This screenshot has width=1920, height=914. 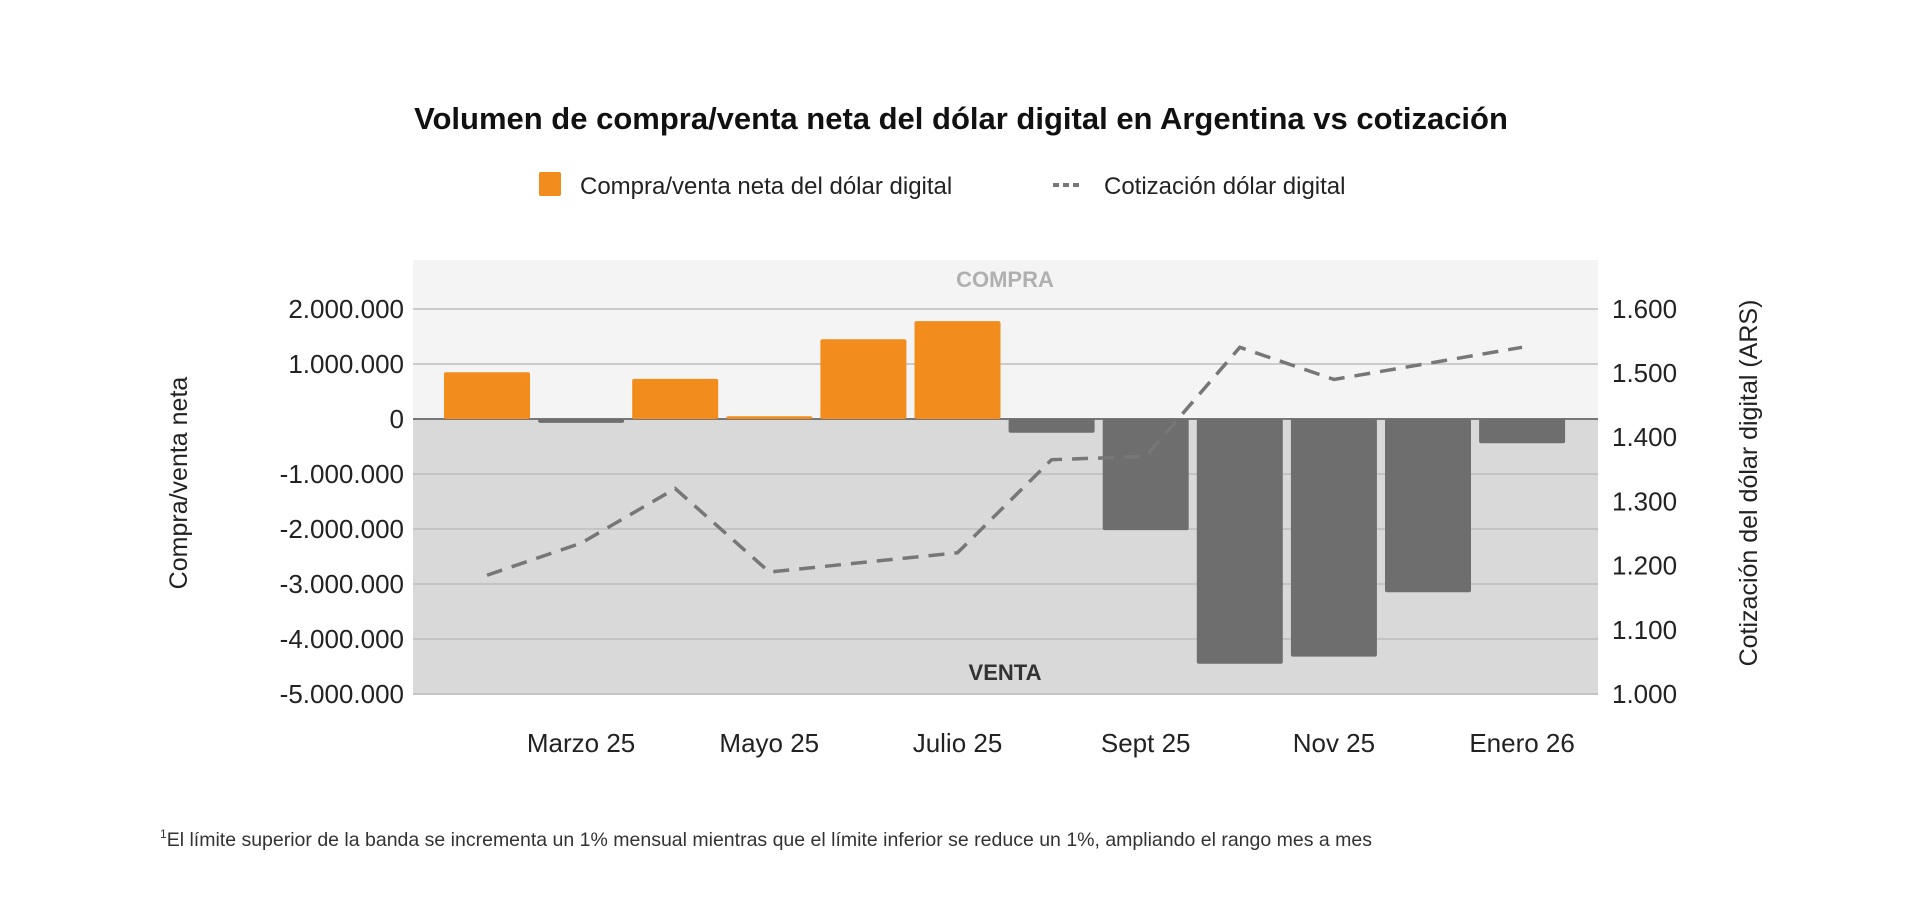 What do you see at coordinates (342, 474) in the screenshot?
I see `y-left-tick-label: -1.000.000` at bounding box center [342, 474].